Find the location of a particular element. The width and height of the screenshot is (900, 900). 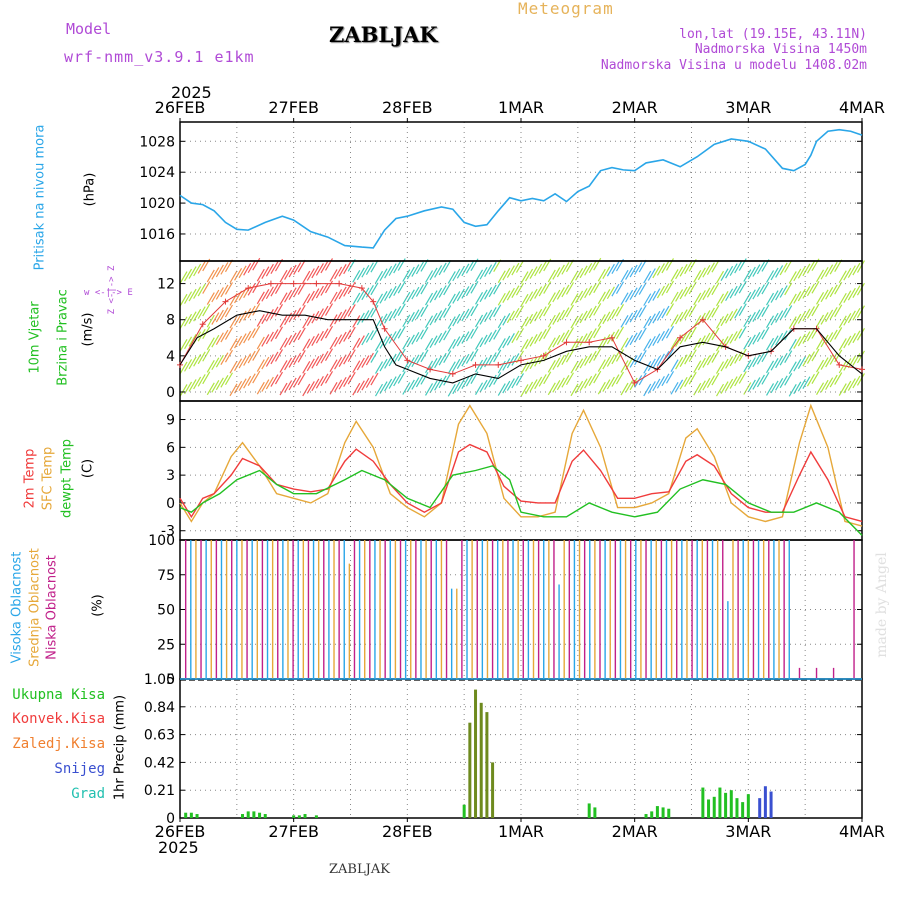

x-tick-label-bottom: 3MAR is located at coordinates (748, 831).